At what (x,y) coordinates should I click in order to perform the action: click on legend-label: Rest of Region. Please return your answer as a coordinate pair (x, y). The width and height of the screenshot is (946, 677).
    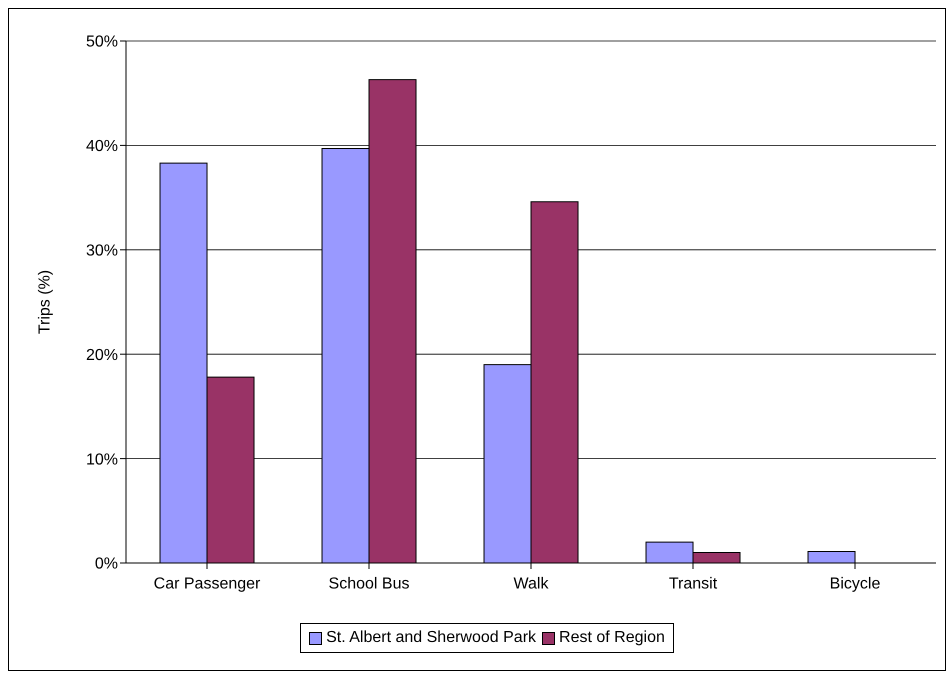
    Looking at the image, I should click on (612, 638).